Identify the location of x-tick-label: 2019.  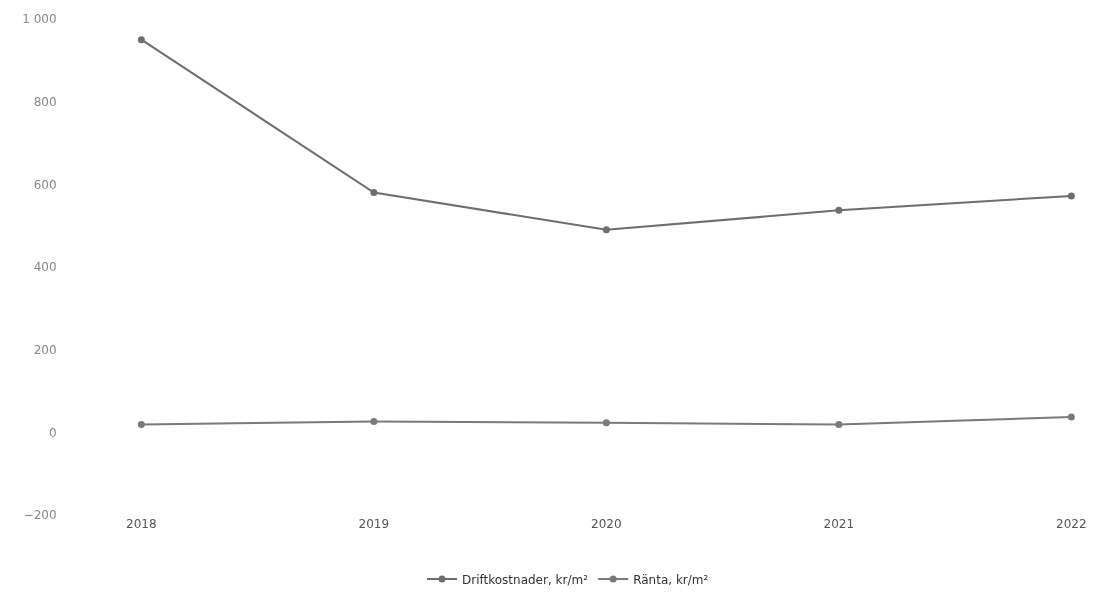
(374, 524).